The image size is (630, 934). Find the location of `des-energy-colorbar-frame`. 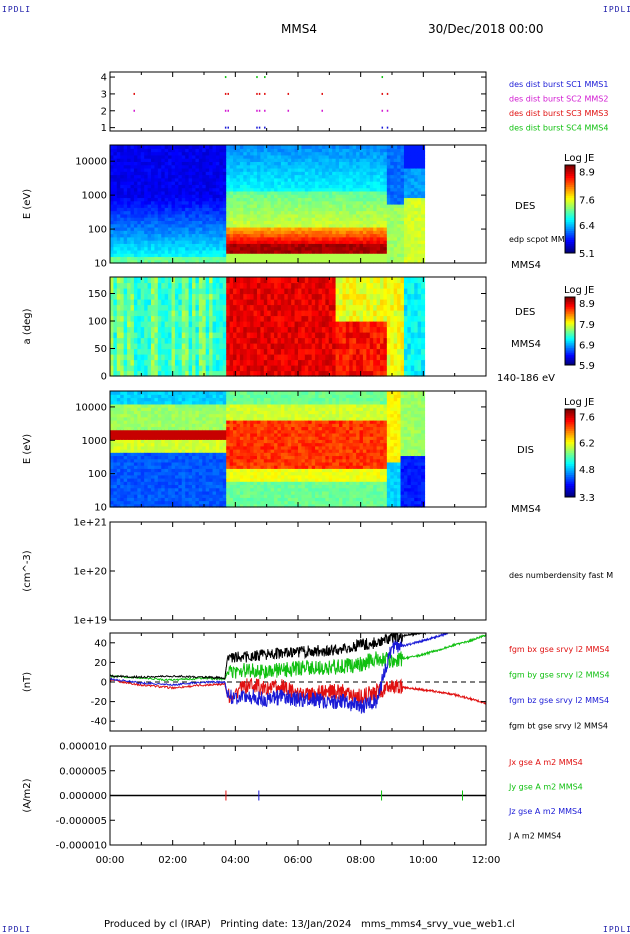

des-energy-colorbar-frame is located at coordinates (570, 209).